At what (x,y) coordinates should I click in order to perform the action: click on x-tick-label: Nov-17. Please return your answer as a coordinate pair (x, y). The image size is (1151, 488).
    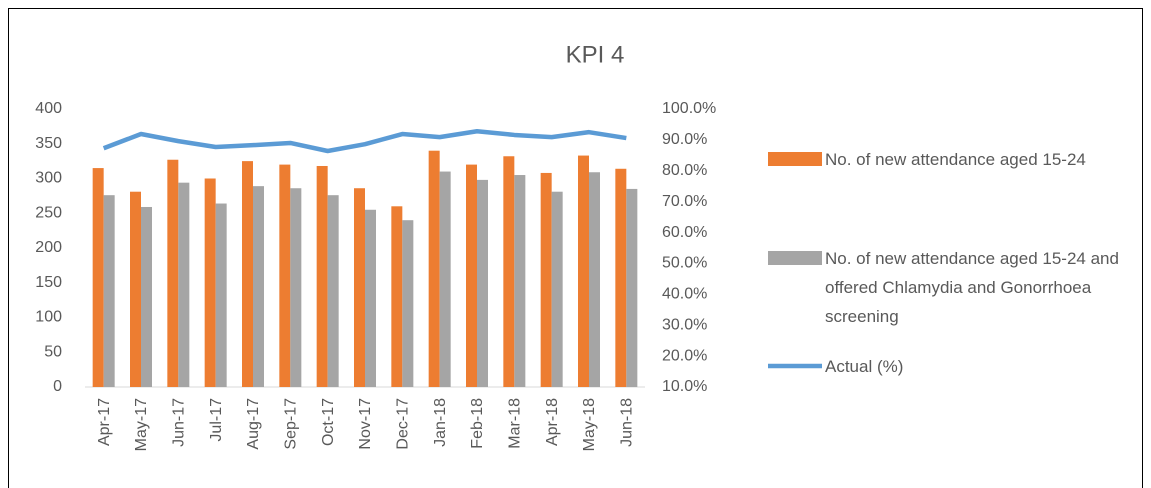
    Looking at the image, I should click on (365, 424).